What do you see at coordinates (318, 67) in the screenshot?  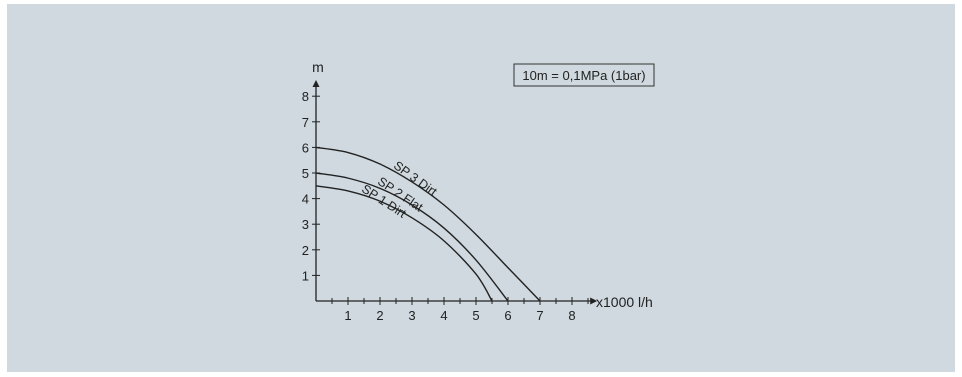 I see `y-axis-label: m` at bounding box center [318, 67].